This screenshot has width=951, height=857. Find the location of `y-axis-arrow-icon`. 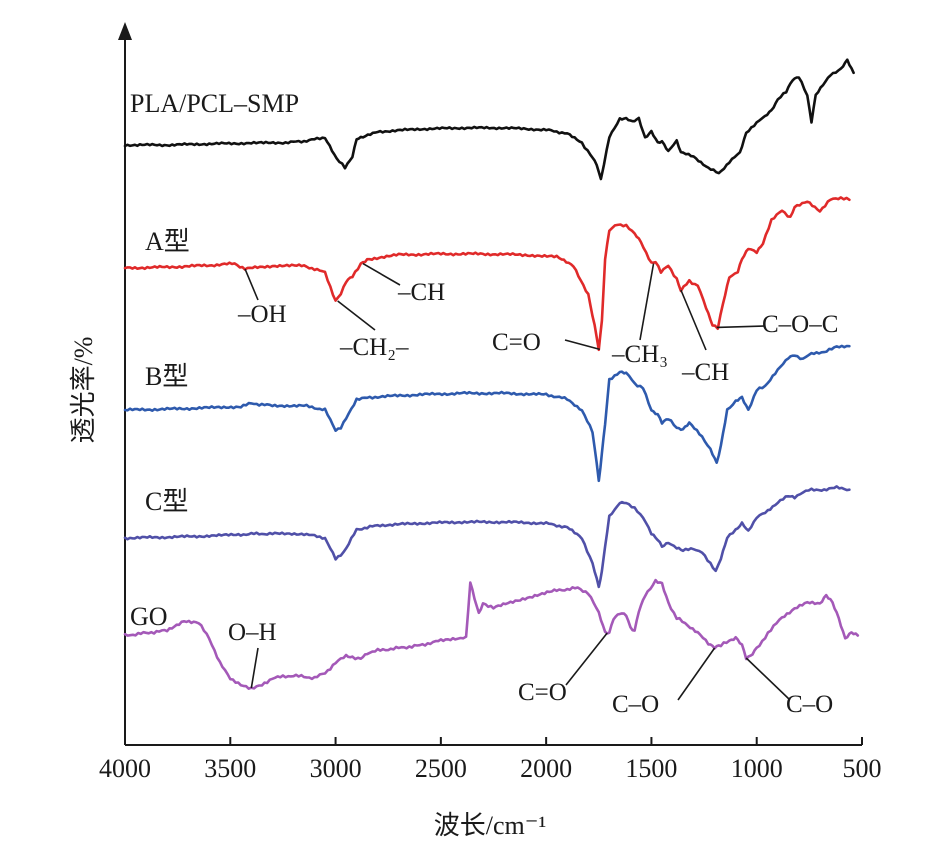

y-axis-arrow-icon is located at coordinates (125, 31).